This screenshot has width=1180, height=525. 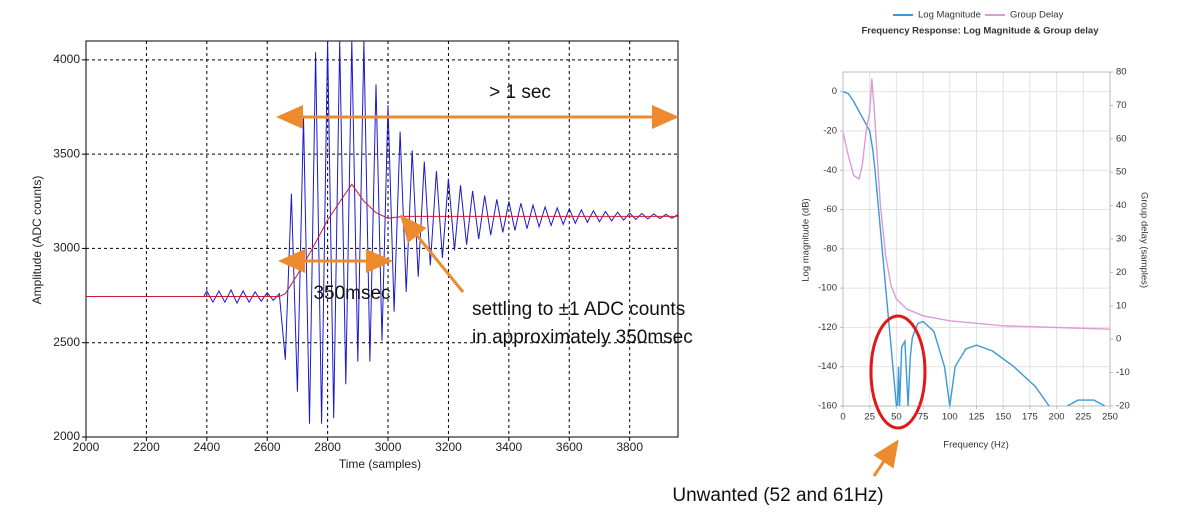 What do you see at coordinates (66, 59) in the screenshot?
I see `y-tick-label: 4000` at bounding box center [66, 59].